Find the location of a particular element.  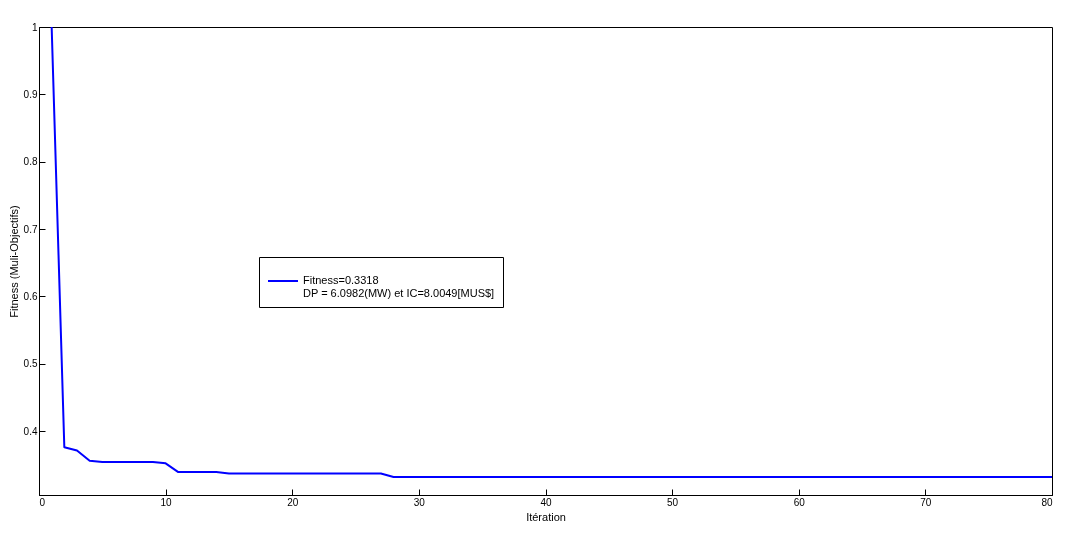

x-tick-label: 30 is located at coordinates (419, 502).